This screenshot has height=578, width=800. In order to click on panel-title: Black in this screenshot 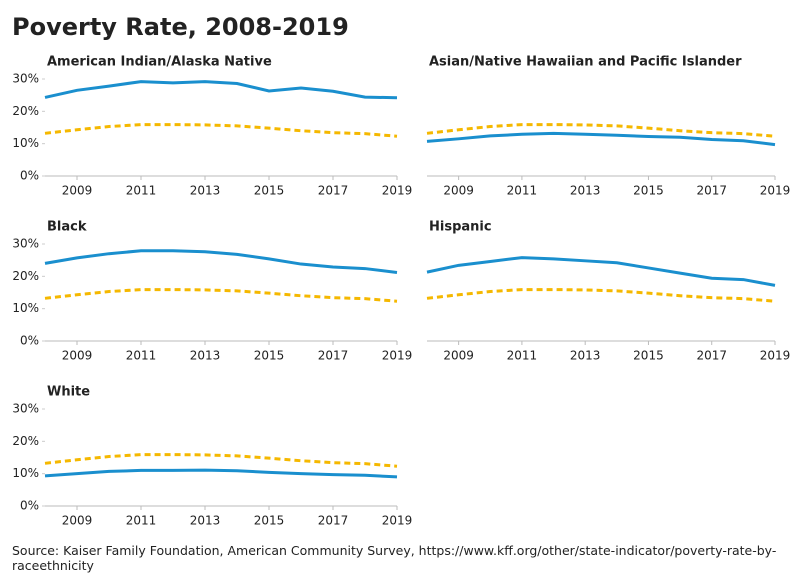, I will do `click(67, 227)`.